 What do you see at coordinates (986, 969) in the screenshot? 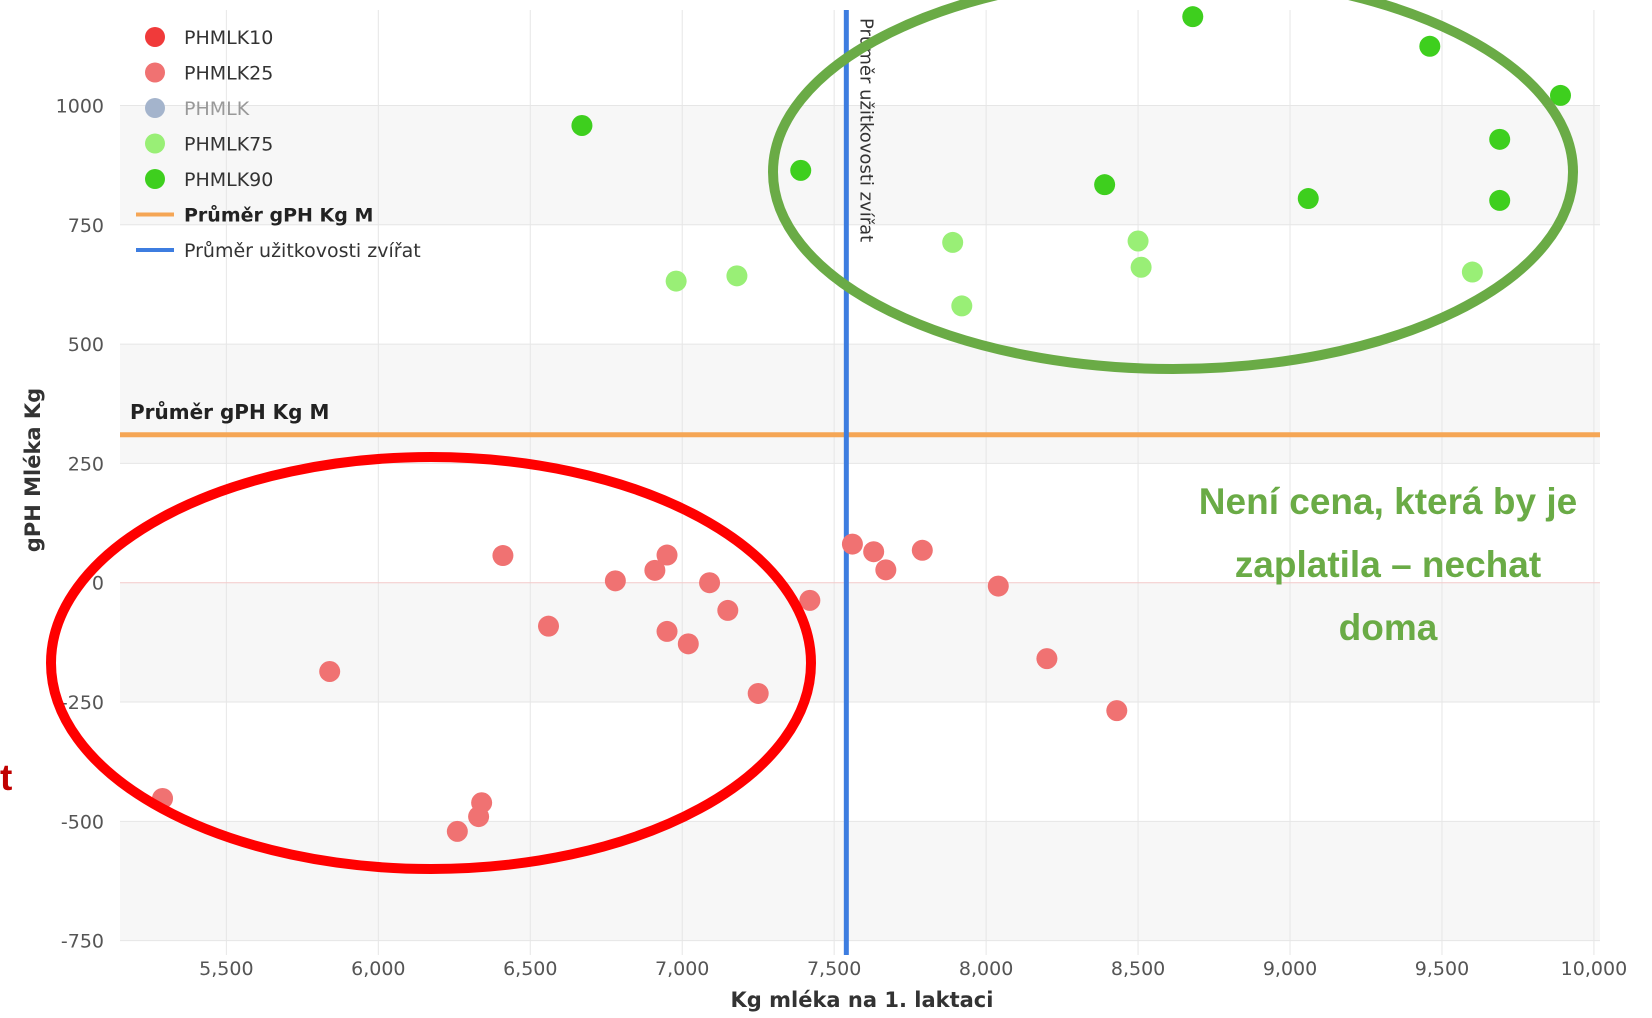
I see `x-tick-label: 8,000` at bounding box center [986, 969].